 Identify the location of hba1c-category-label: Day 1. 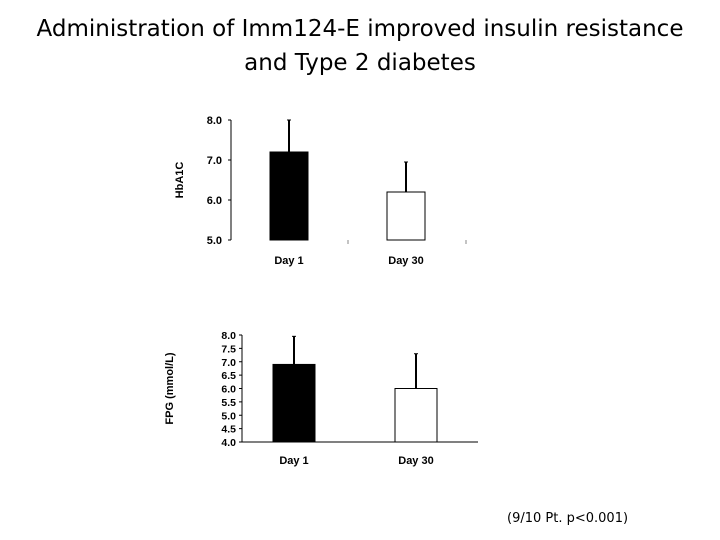
(288, 261).